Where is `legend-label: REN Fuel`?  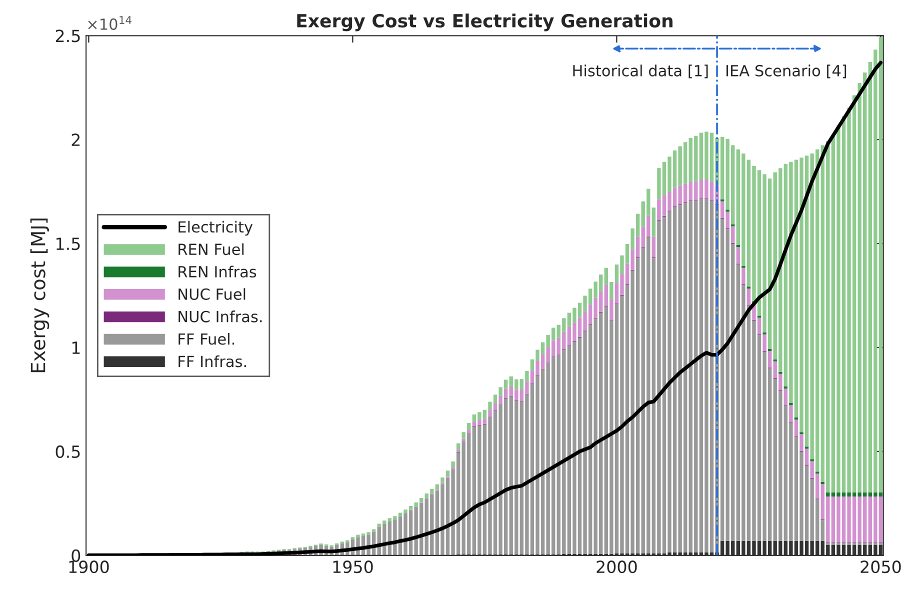 legend-label: REN Fuel is located at coordinates (211, 249).